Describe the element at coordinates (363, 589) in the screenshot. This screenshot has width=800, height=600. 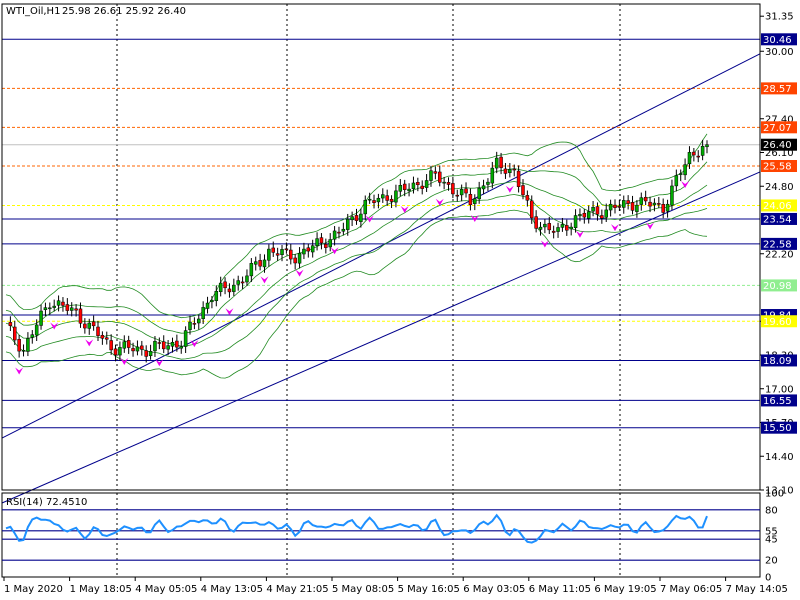
I see `time-tick-label: 5 May 08:05` at that location.